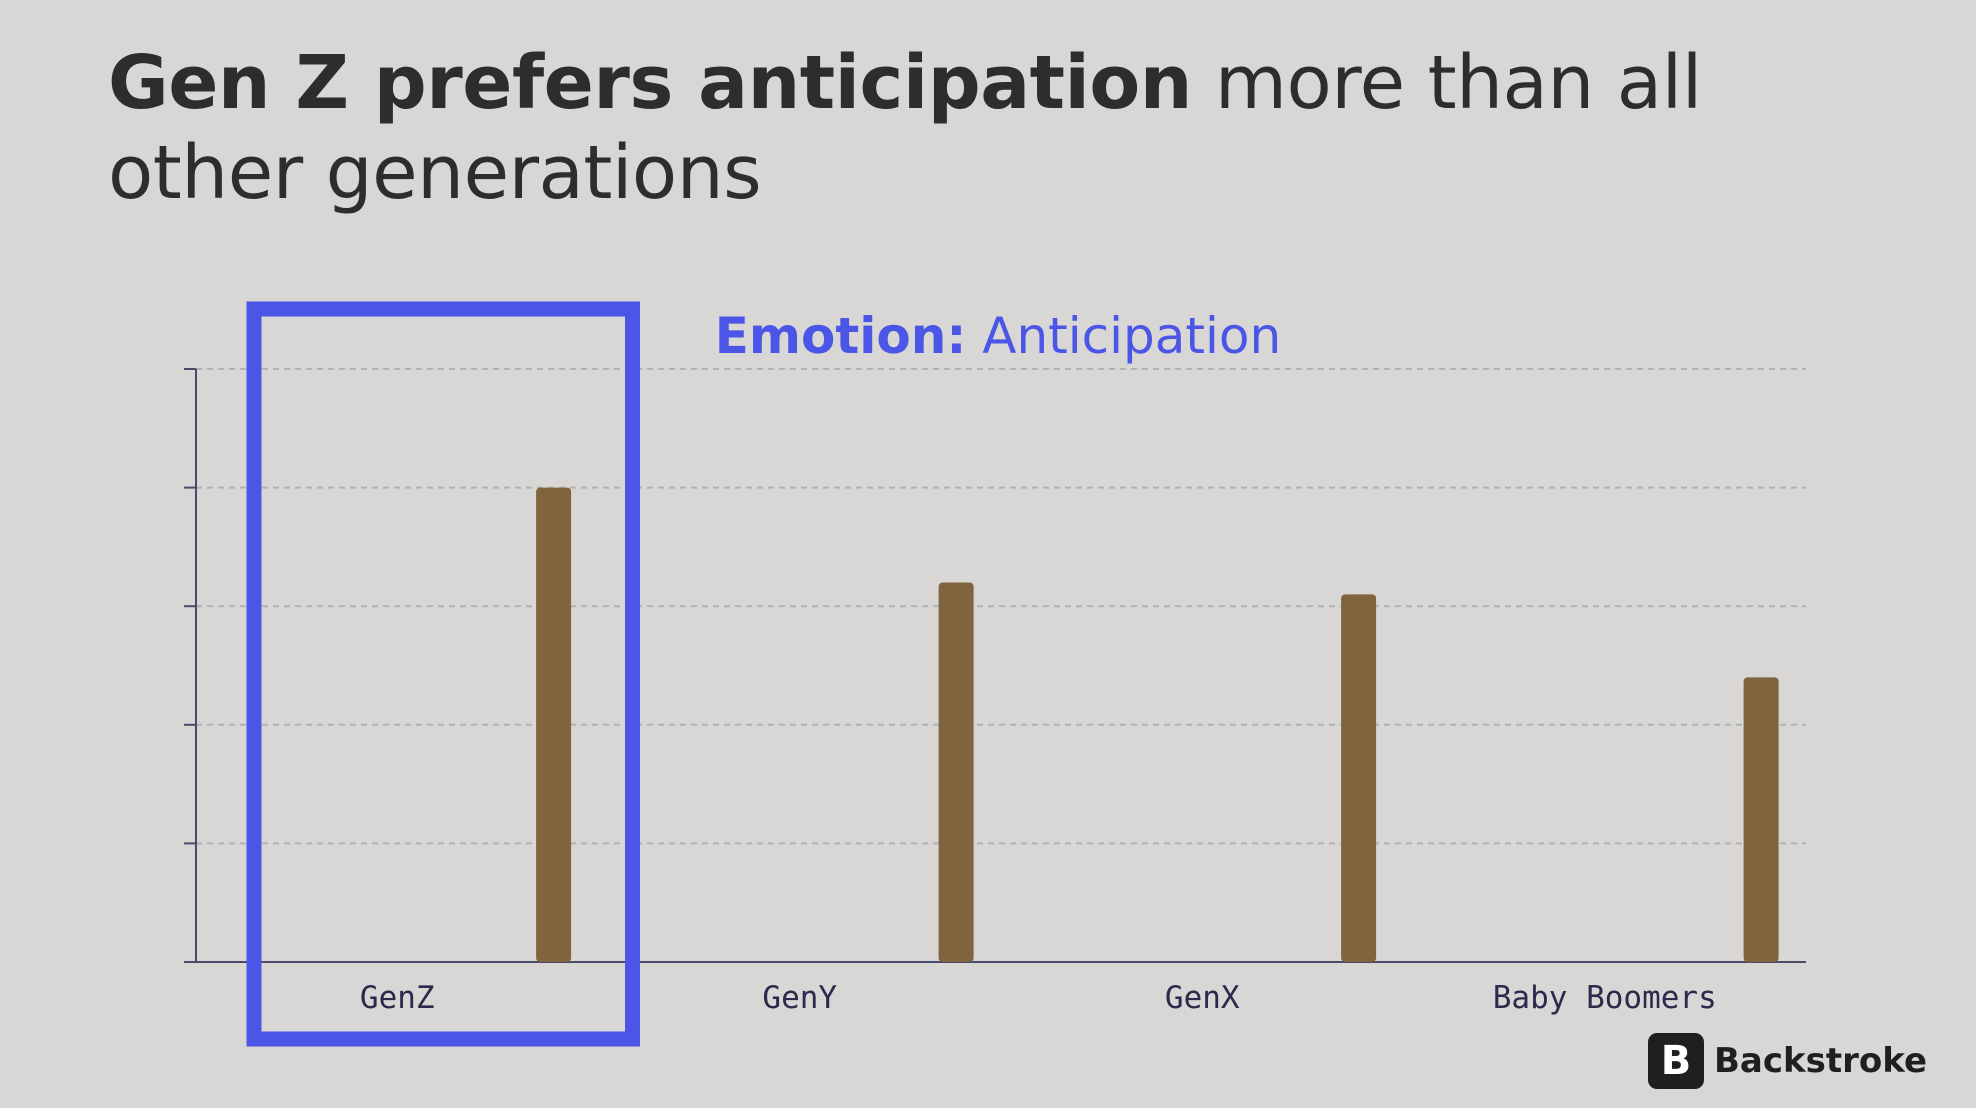 Image resolution: width=1976 pixels, height=1108 pixels. Describe the element at coordinates (956, 772) in the screenshot. I see `bar-geny` at that location.